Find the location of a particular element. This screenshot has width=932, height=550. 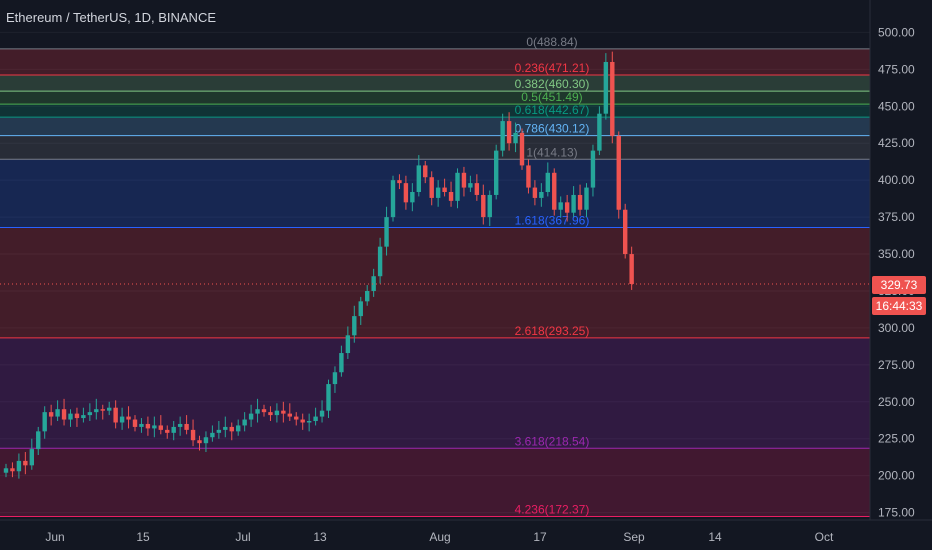

x-tick-label: Oct is located at coordinates (824, 537).